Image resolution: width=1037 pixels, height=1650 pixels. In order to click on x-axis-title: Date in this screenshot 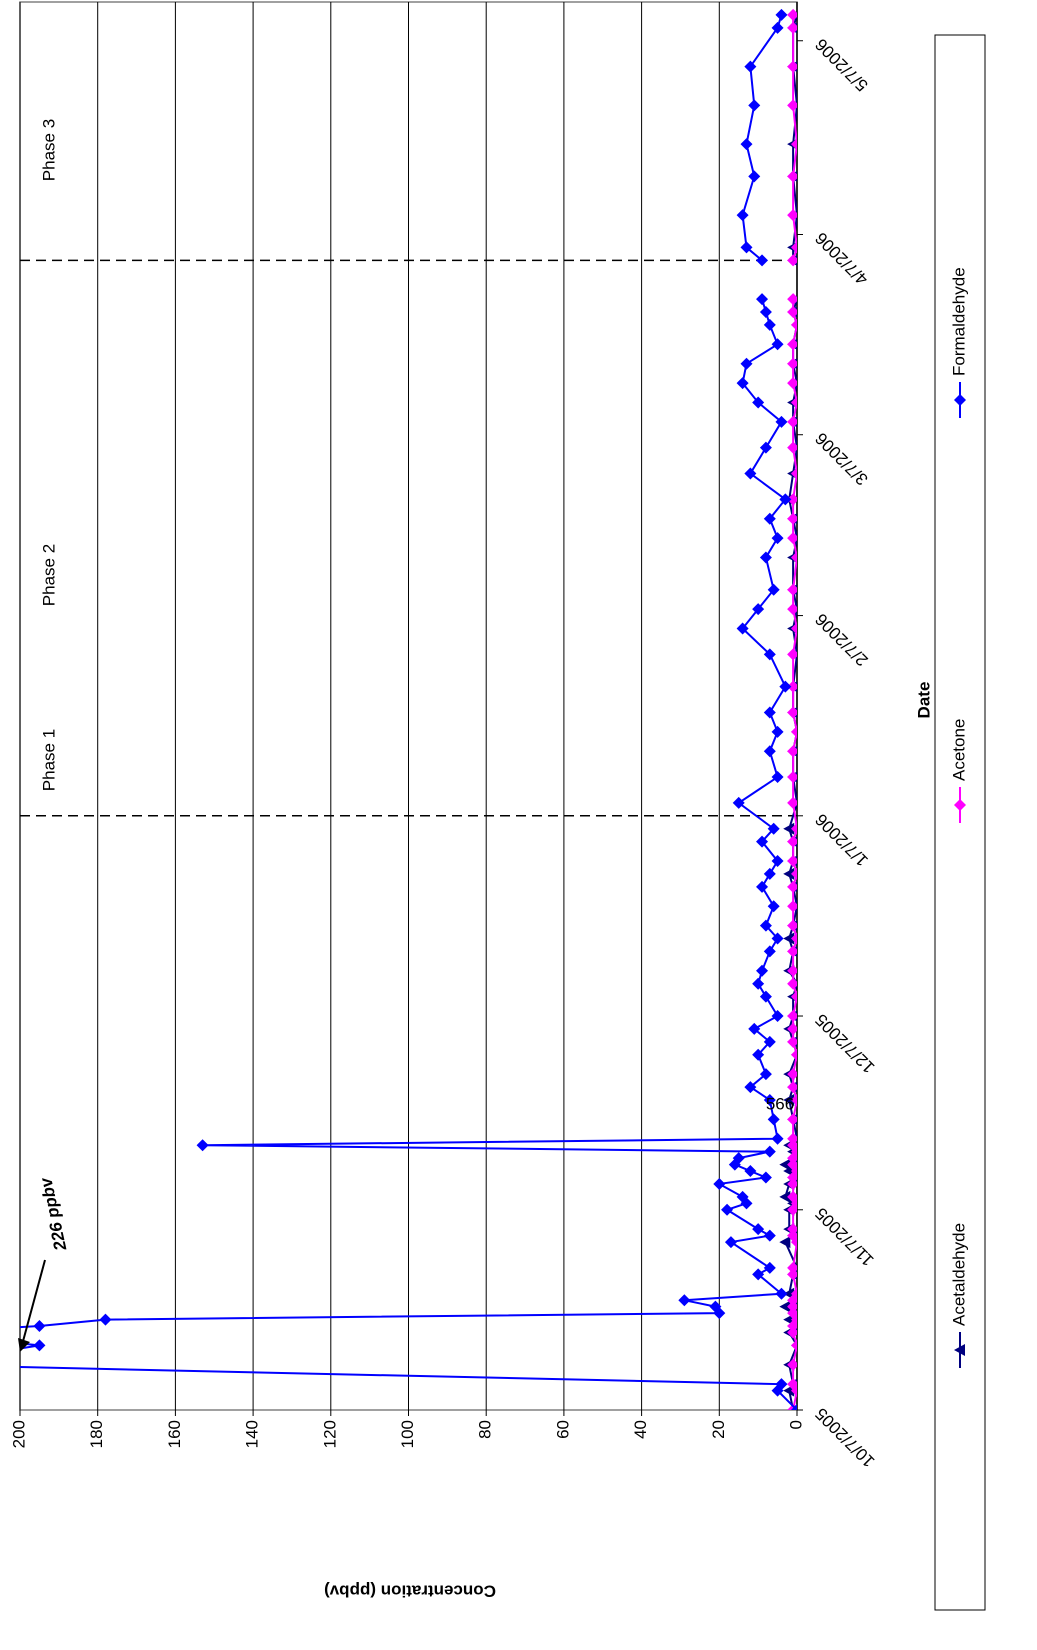, I will do `click(923, 700)`.